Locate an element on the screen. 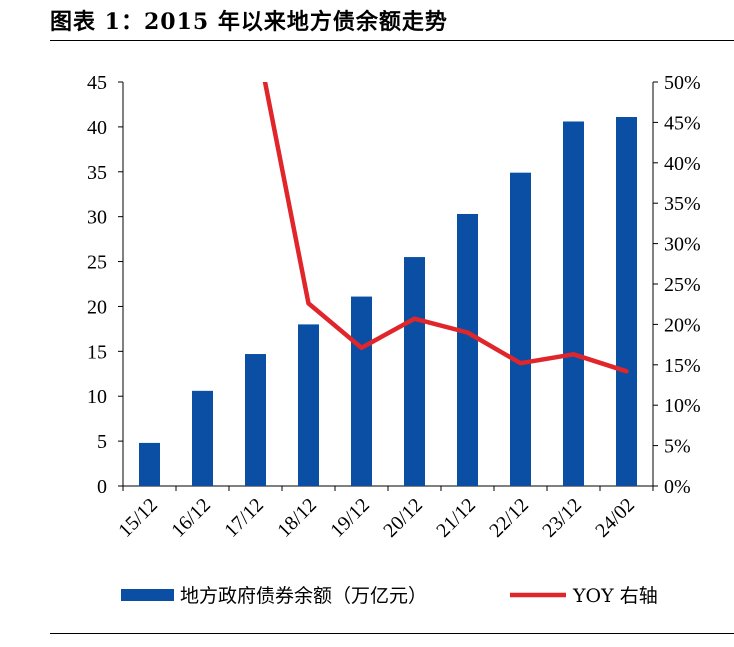 The width and height of the screenshot is (734, 647). x-tick-label: 17/12 is located at coordinates (244, 518).